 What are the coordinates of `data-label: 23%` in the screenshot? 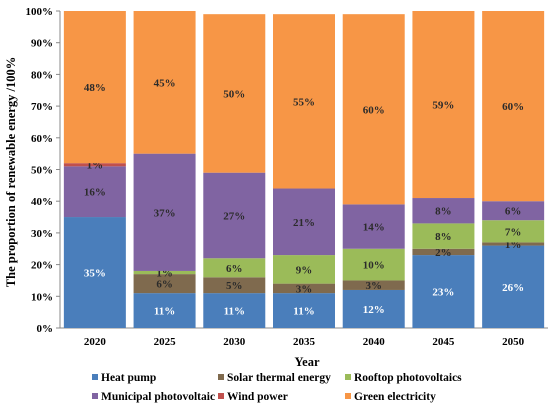 It's located at (443, 293).